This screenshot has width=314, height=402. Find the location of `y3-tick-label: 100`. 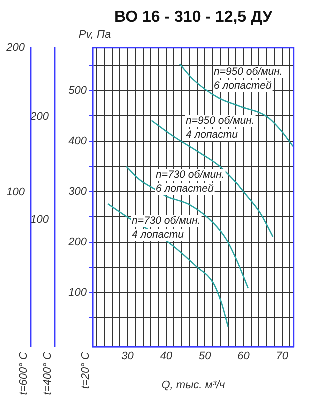

y3-tick-label: 100 is located at coordinates (16, 192).